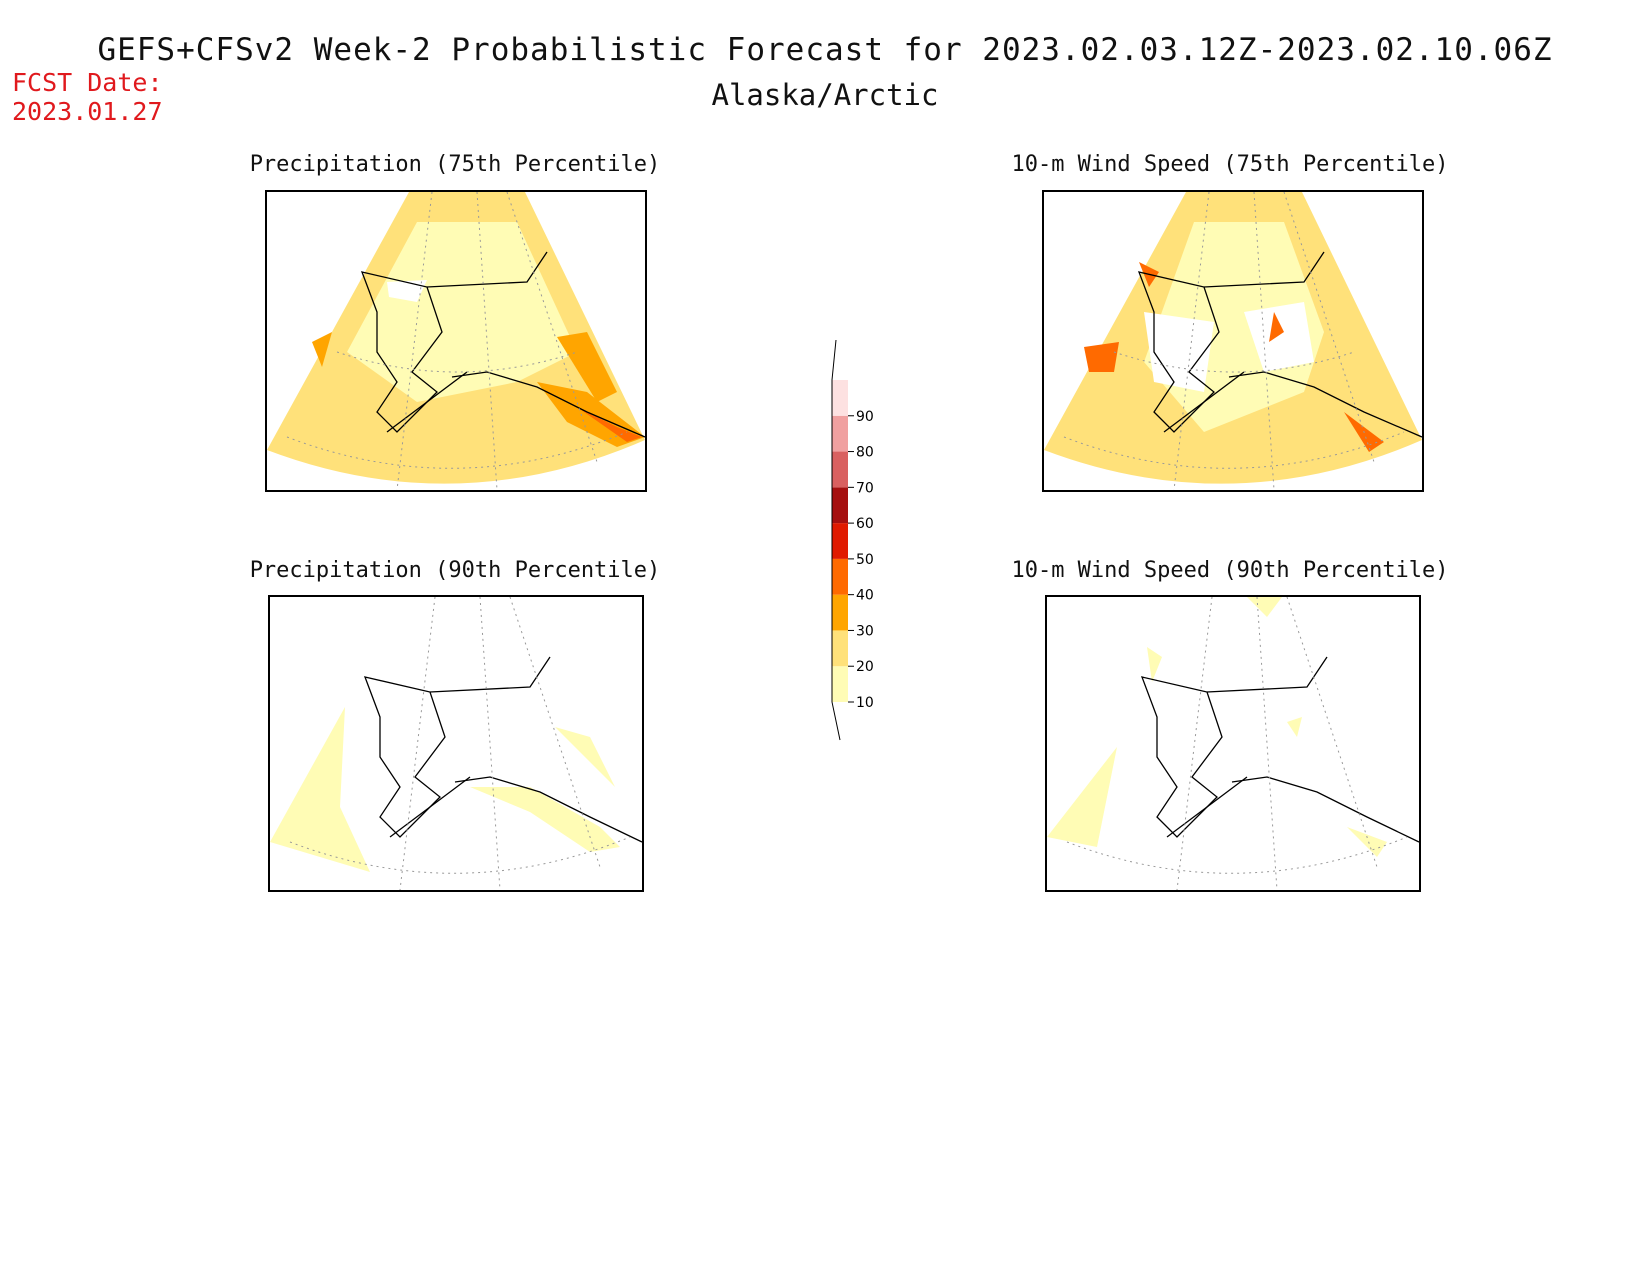  I want to click on panel-title-precip-90: Precipitation (90th Percentile), so click(455, 570).